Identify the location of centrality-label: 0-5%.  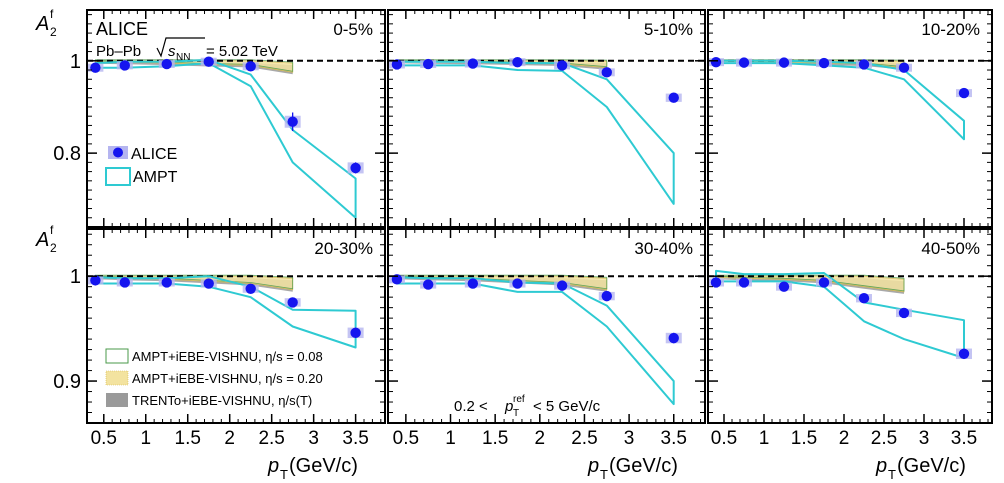
(353, 29).